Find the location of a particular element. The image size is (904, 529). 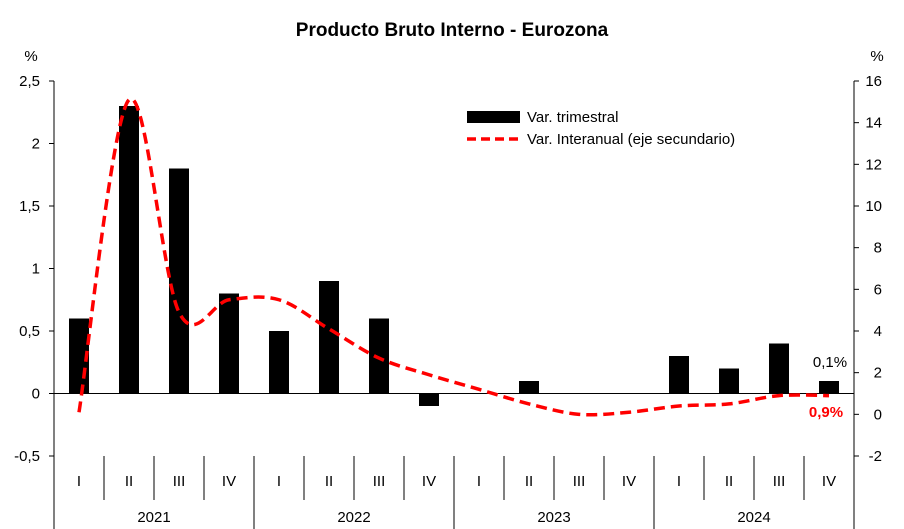

year-label: 2024 is located at coordinates (753, 517).